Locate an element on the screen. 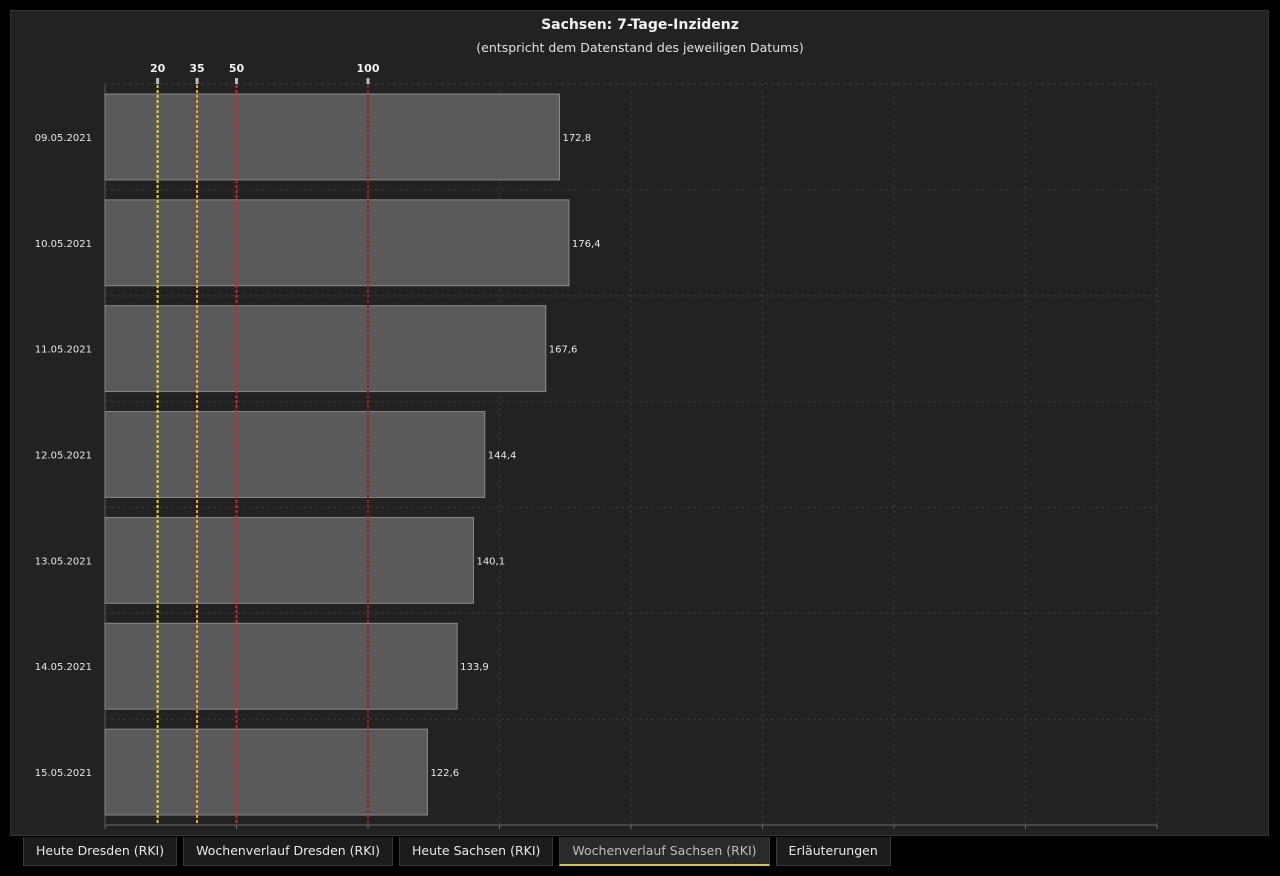  bar-value-label: 172,8 is located at coordinates (576, 138).